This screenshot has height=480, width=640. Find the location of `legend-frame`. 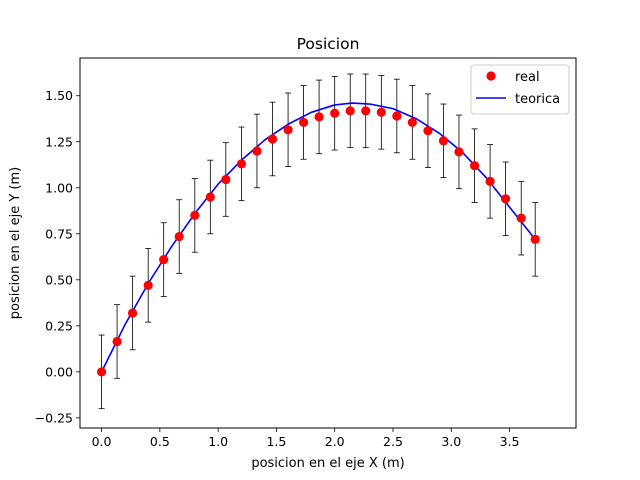

legend-frame is located at coordinates (520, 89).